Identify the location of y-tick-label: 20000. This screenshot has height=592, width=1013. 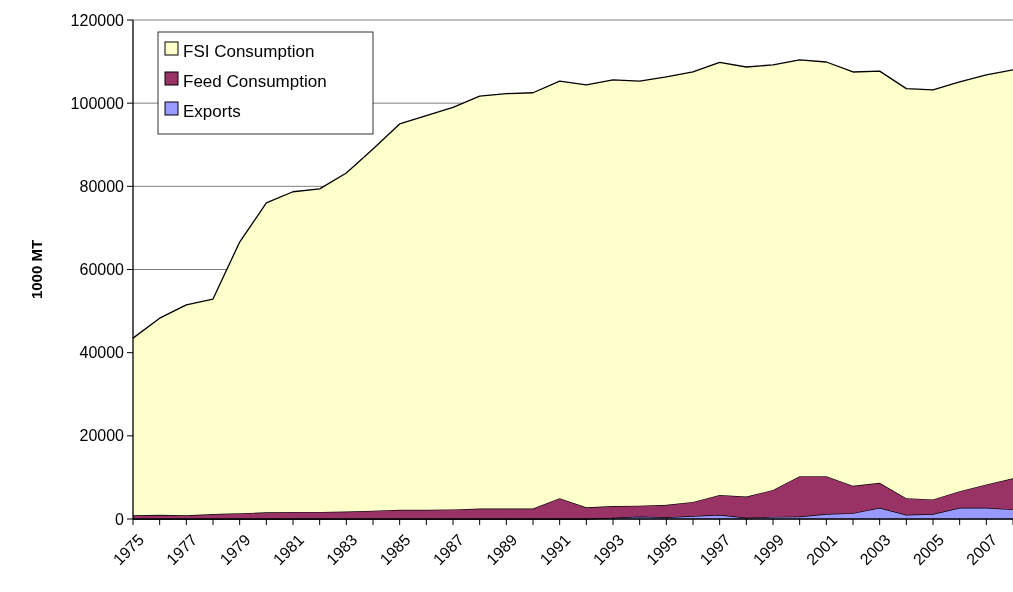
(102, 436).